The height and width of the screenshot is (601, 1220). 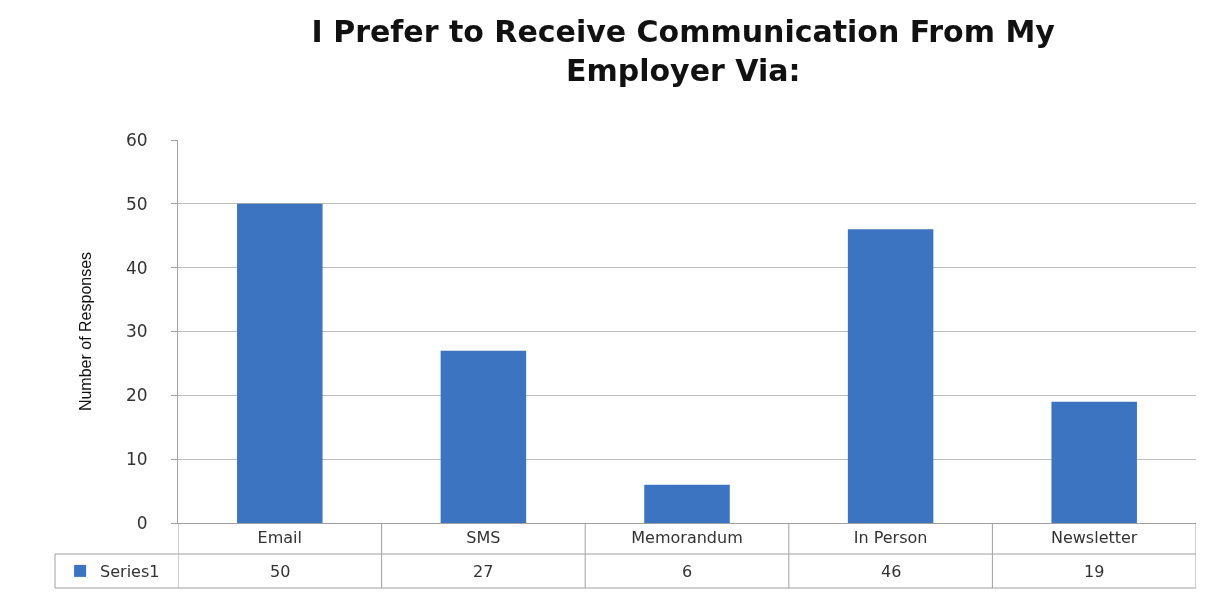 What do you see at coordinates (279, 538) in the screenshot?
I see `x-tick-label: Email` at bounding box center [279, 538].